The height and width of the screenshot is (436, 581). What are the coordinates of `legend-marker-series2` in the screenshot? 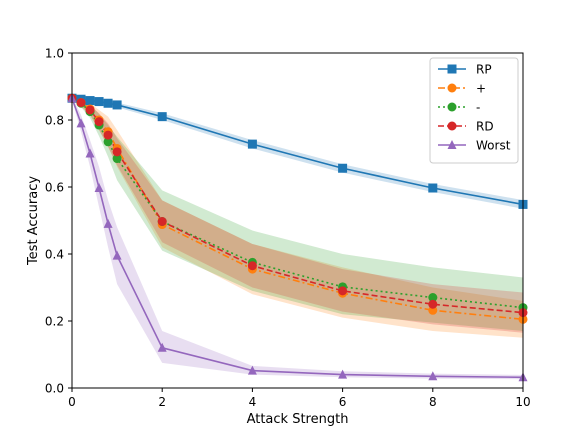 It's located at (452, 107).